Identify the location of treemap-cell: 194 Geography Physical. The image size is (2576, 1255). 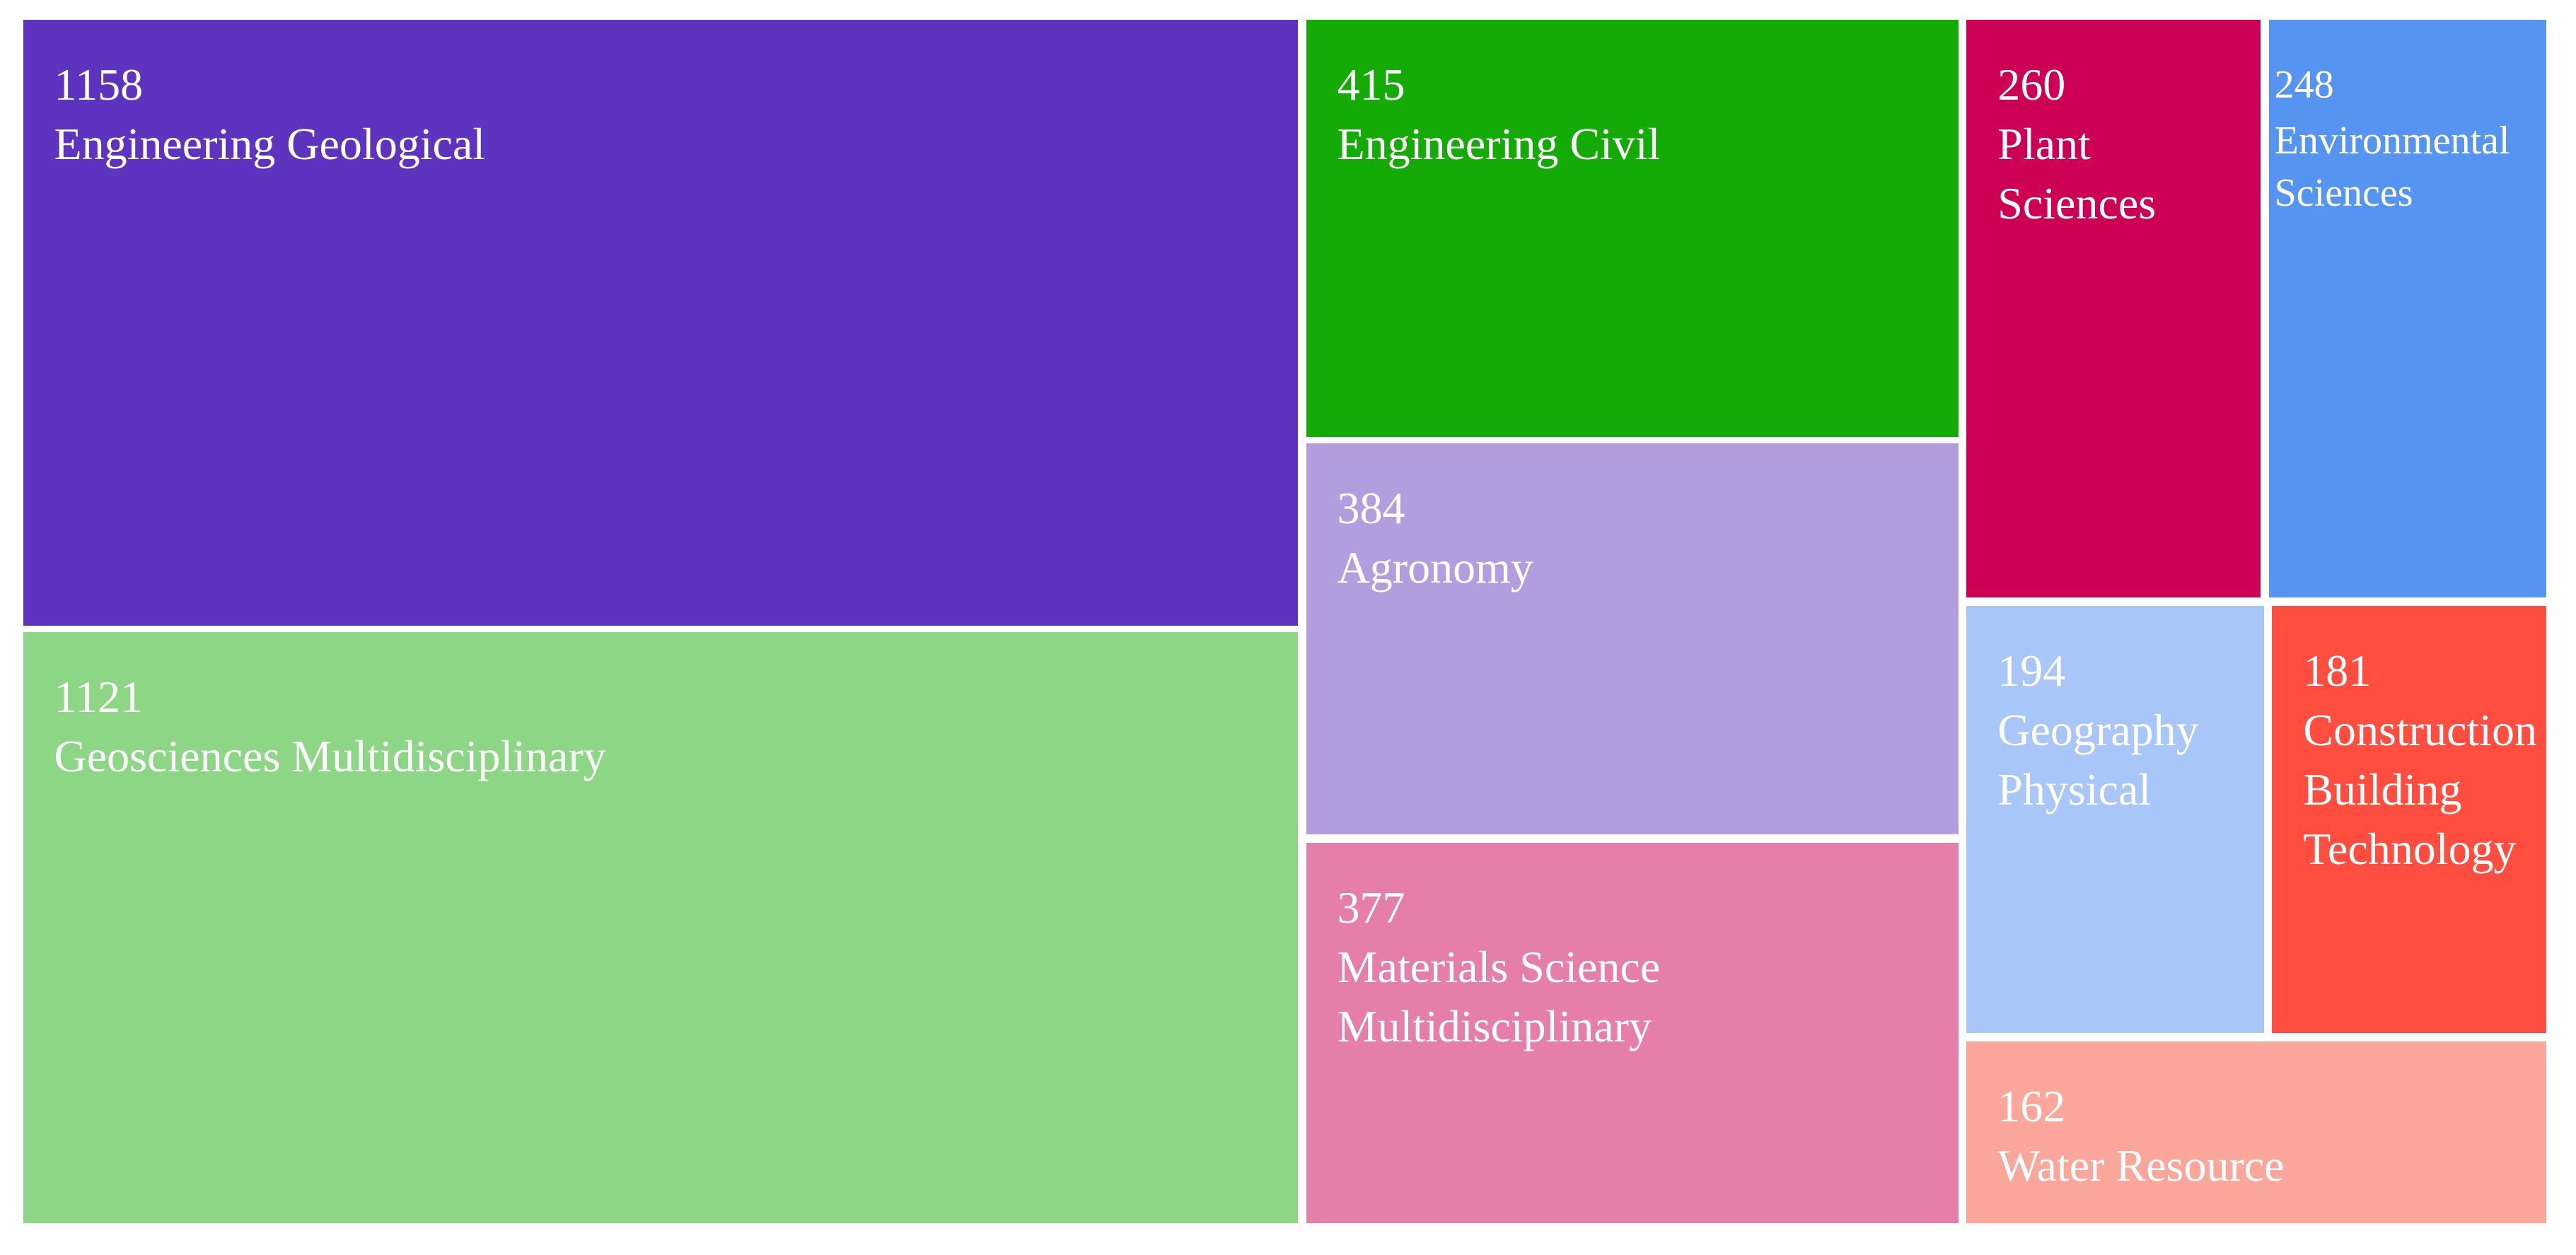
(2115, 819).